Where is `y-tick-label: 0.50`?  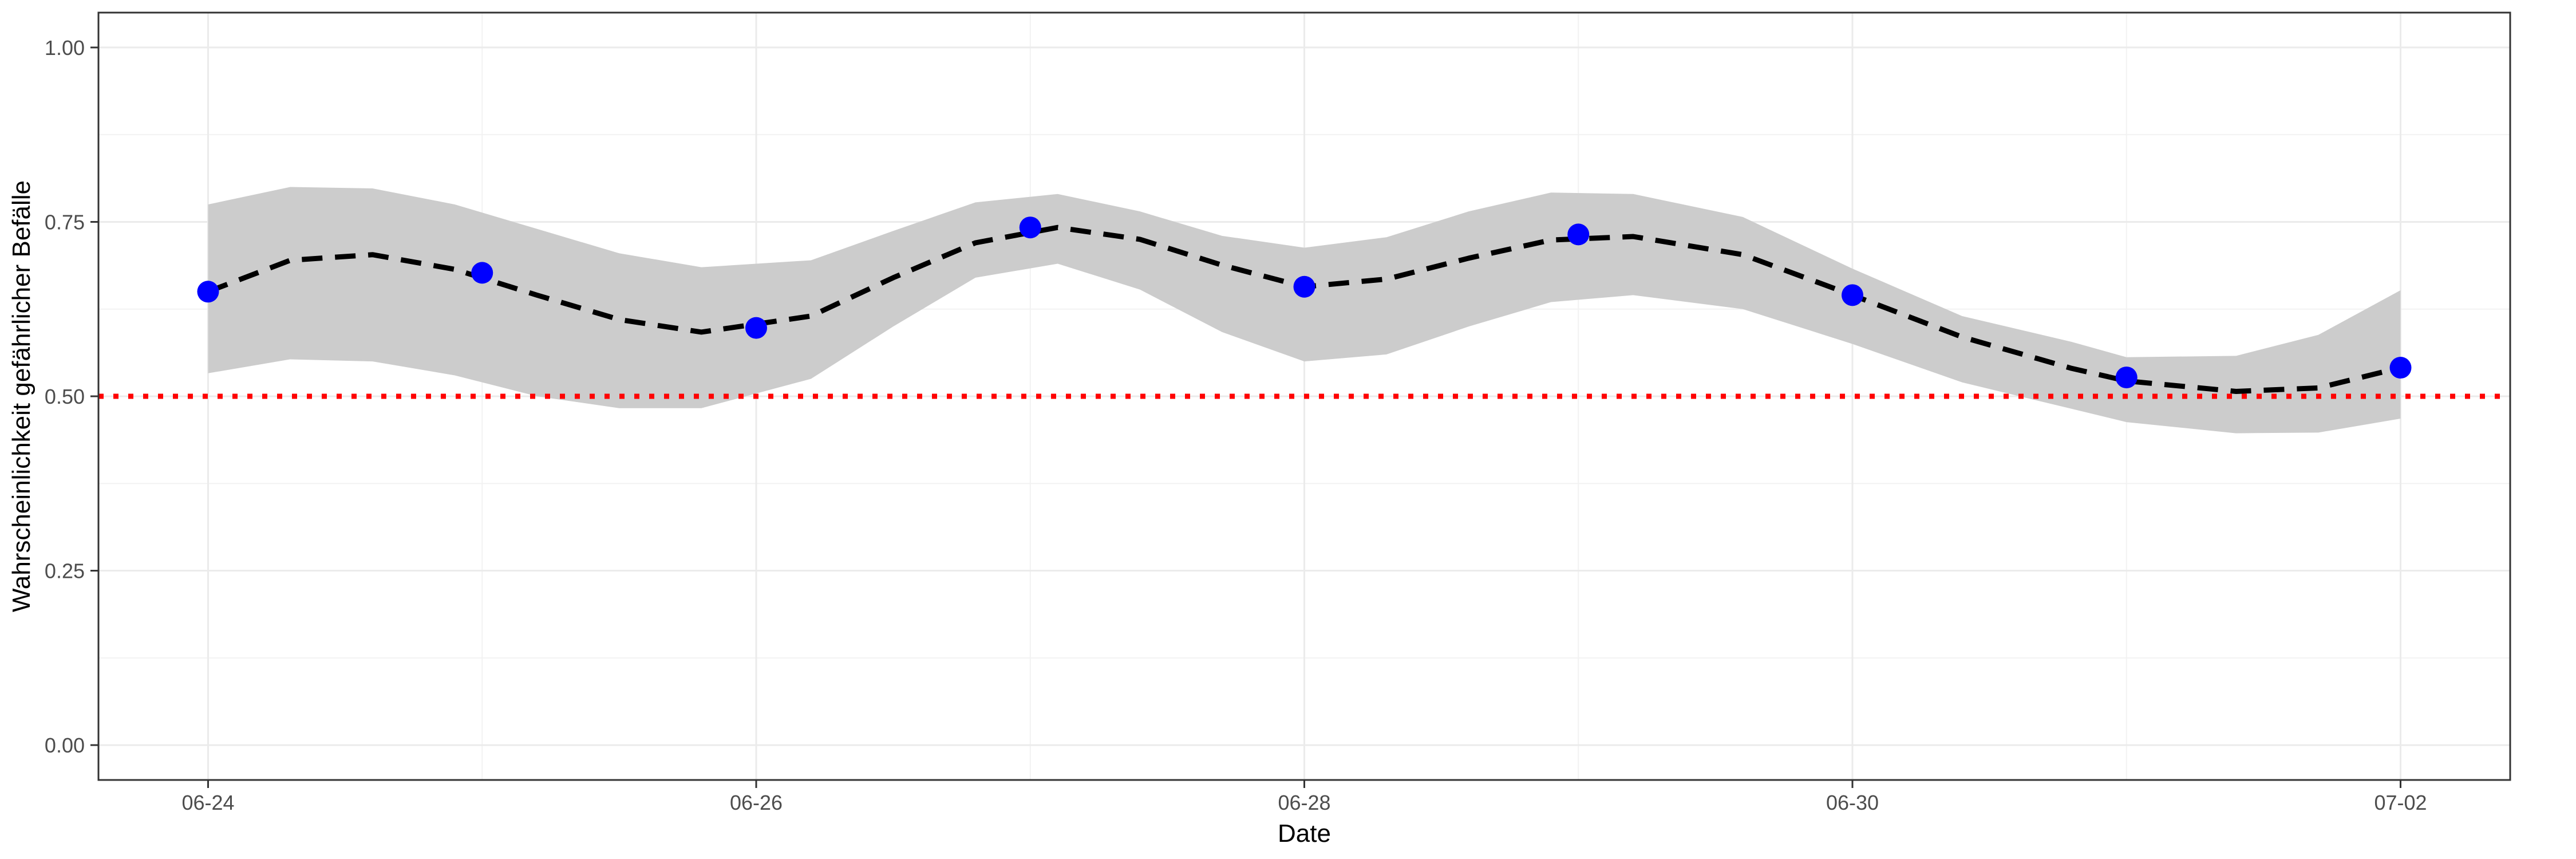 y-tick-label: 0.50 is located at coordinates (65, 396).